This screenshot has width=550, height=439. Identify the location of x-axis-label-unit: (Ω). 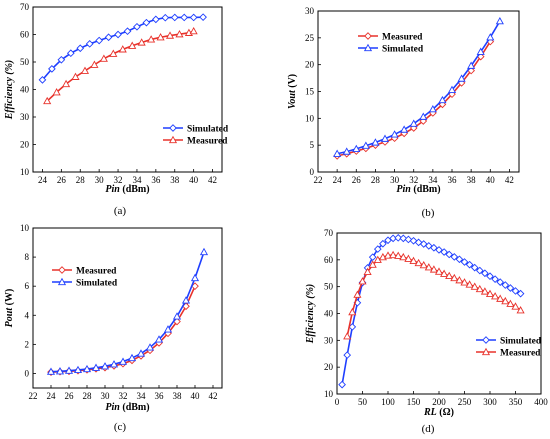
(445, 412).